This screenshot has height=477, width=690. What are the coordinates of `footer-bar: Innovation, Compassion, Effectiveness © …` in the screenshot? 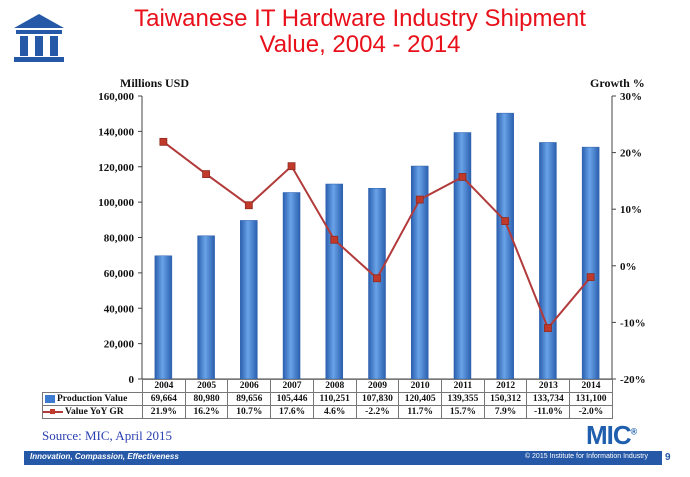 It's located at (343, 458).